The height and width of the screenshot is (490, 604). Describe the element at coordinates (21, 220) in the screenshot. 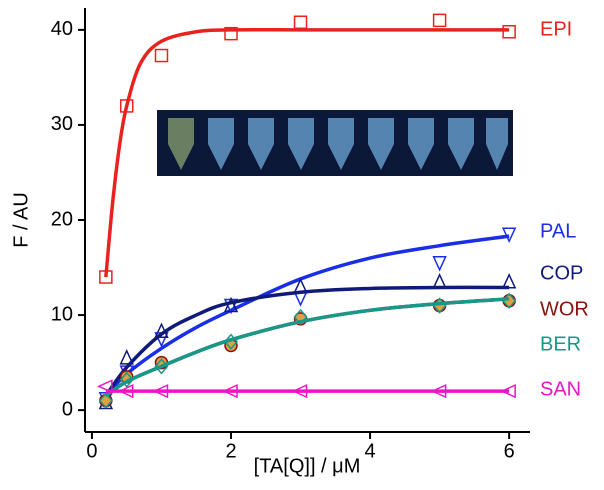

I see `y-axis-label: F / AU` at that location.